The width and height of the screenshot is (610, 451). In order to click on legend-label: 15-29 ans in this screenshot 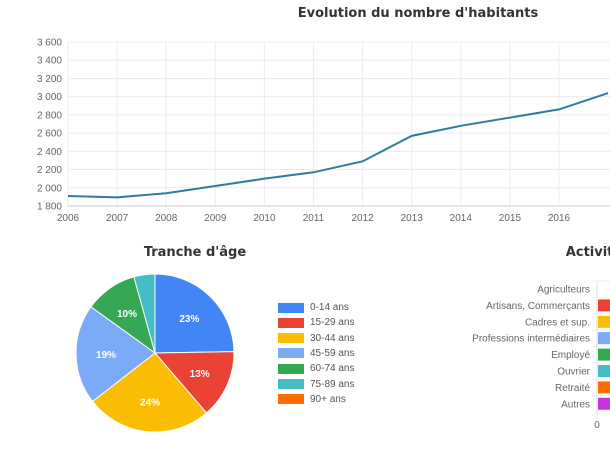, I will do `click(332, 323)`.